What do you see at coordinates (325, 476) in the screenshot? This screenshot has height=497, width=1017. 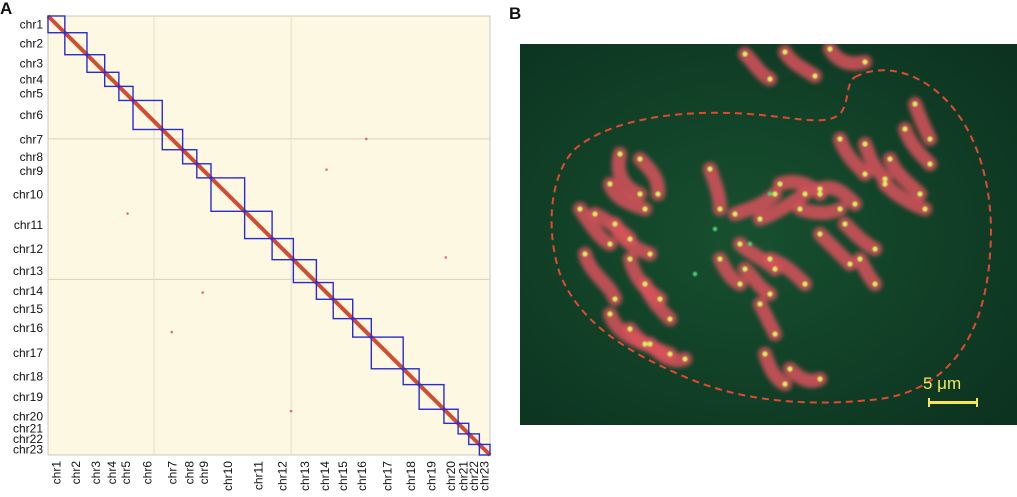 I see `x-tick-label: chr14` at bounding box center [325, 476].